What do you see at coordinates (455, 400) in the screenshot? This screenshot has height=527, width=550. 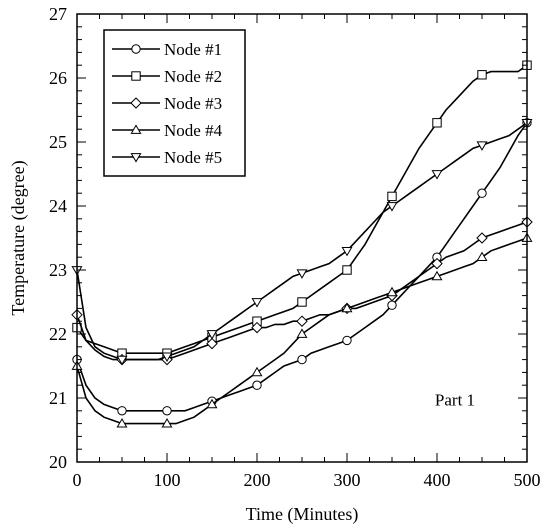 I see `part-annotation: Part 1` at bounding box center [455, 400].